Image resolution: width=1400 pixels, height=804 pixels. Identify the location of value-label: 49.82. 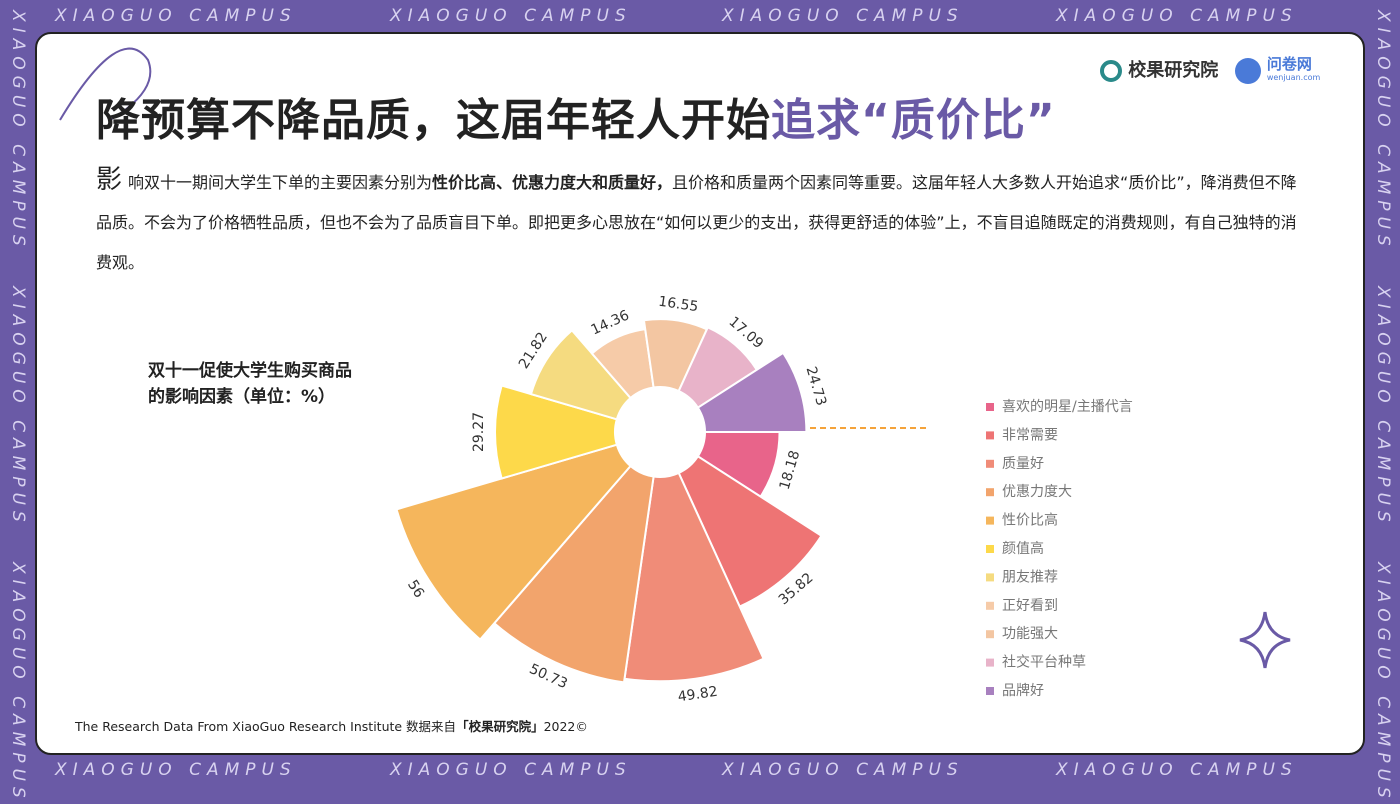
(698, 695).